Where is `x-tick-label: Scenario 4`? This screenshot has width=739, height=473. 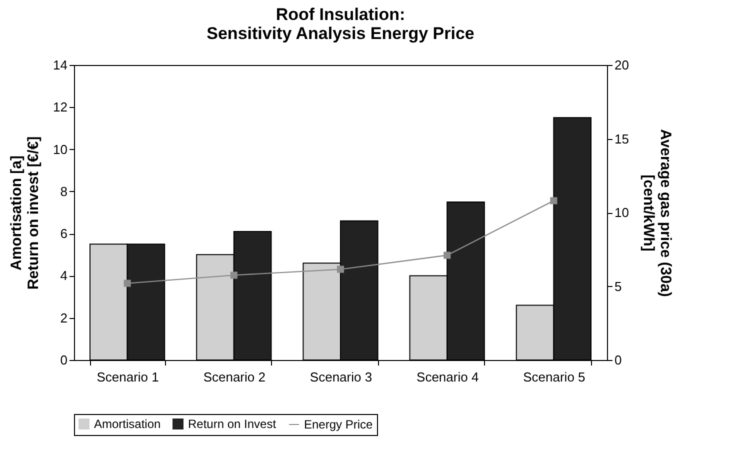
x-tick-label: Scenario 4 is located at coordinates (447, 377).